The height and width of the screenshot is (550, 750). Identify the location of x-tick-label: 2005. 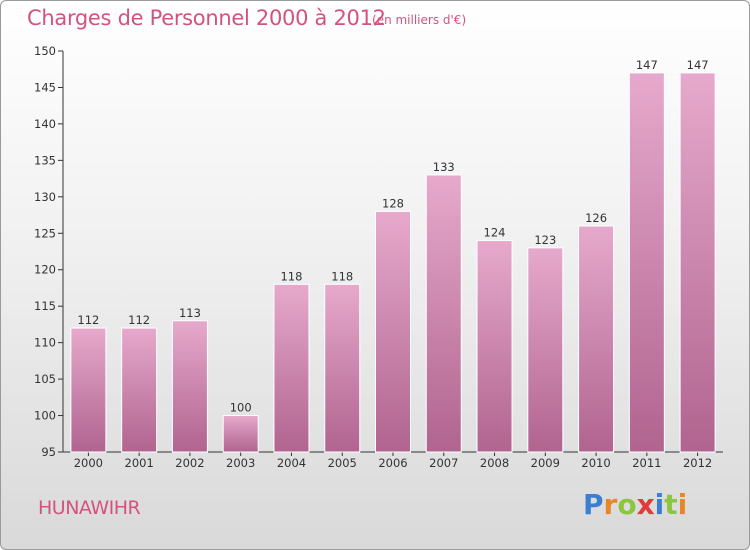
(342, 463).